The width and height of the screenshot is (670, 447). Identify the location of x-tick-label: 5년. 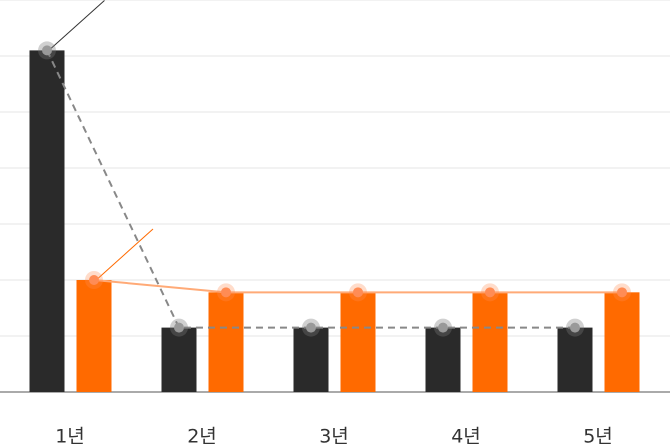
(598, 436).